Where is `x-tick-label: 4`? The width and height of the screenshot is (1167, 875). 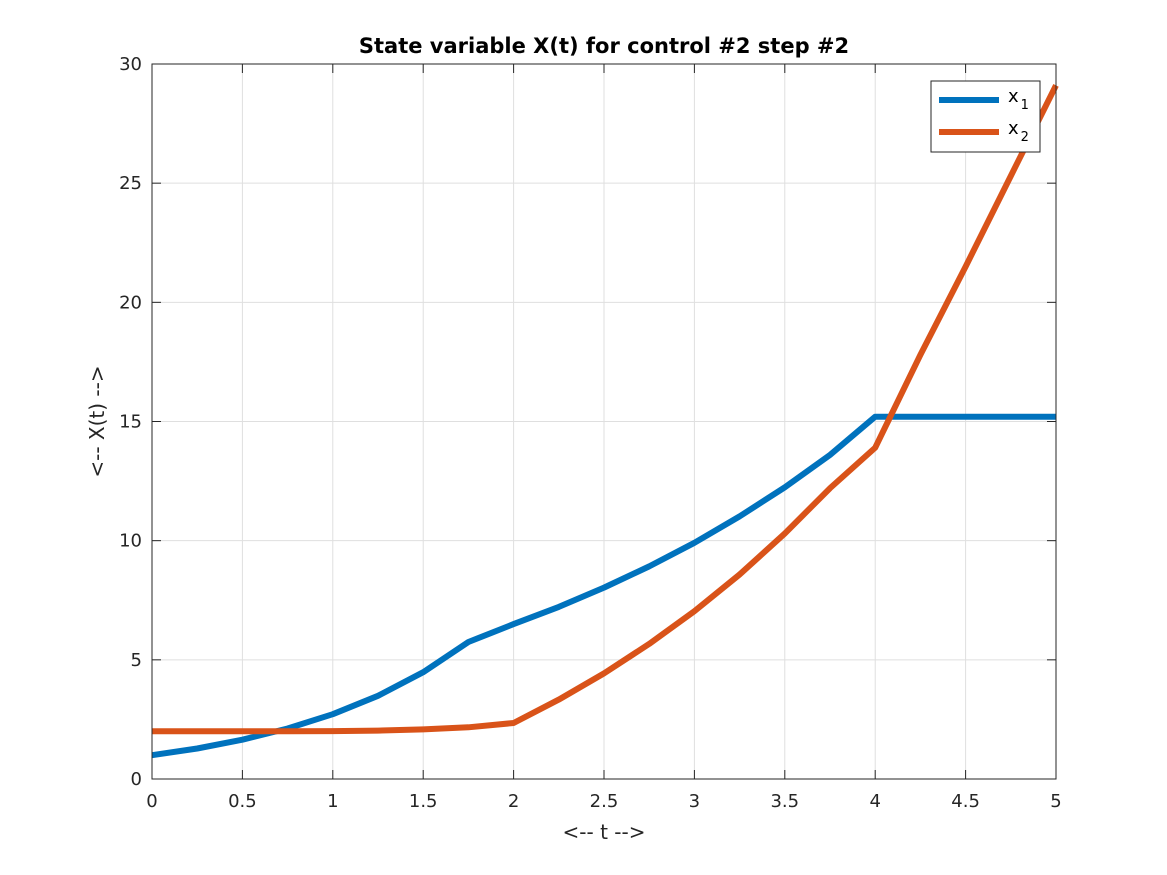
x-tick-label: 4 is located at coordinates (874, 801).